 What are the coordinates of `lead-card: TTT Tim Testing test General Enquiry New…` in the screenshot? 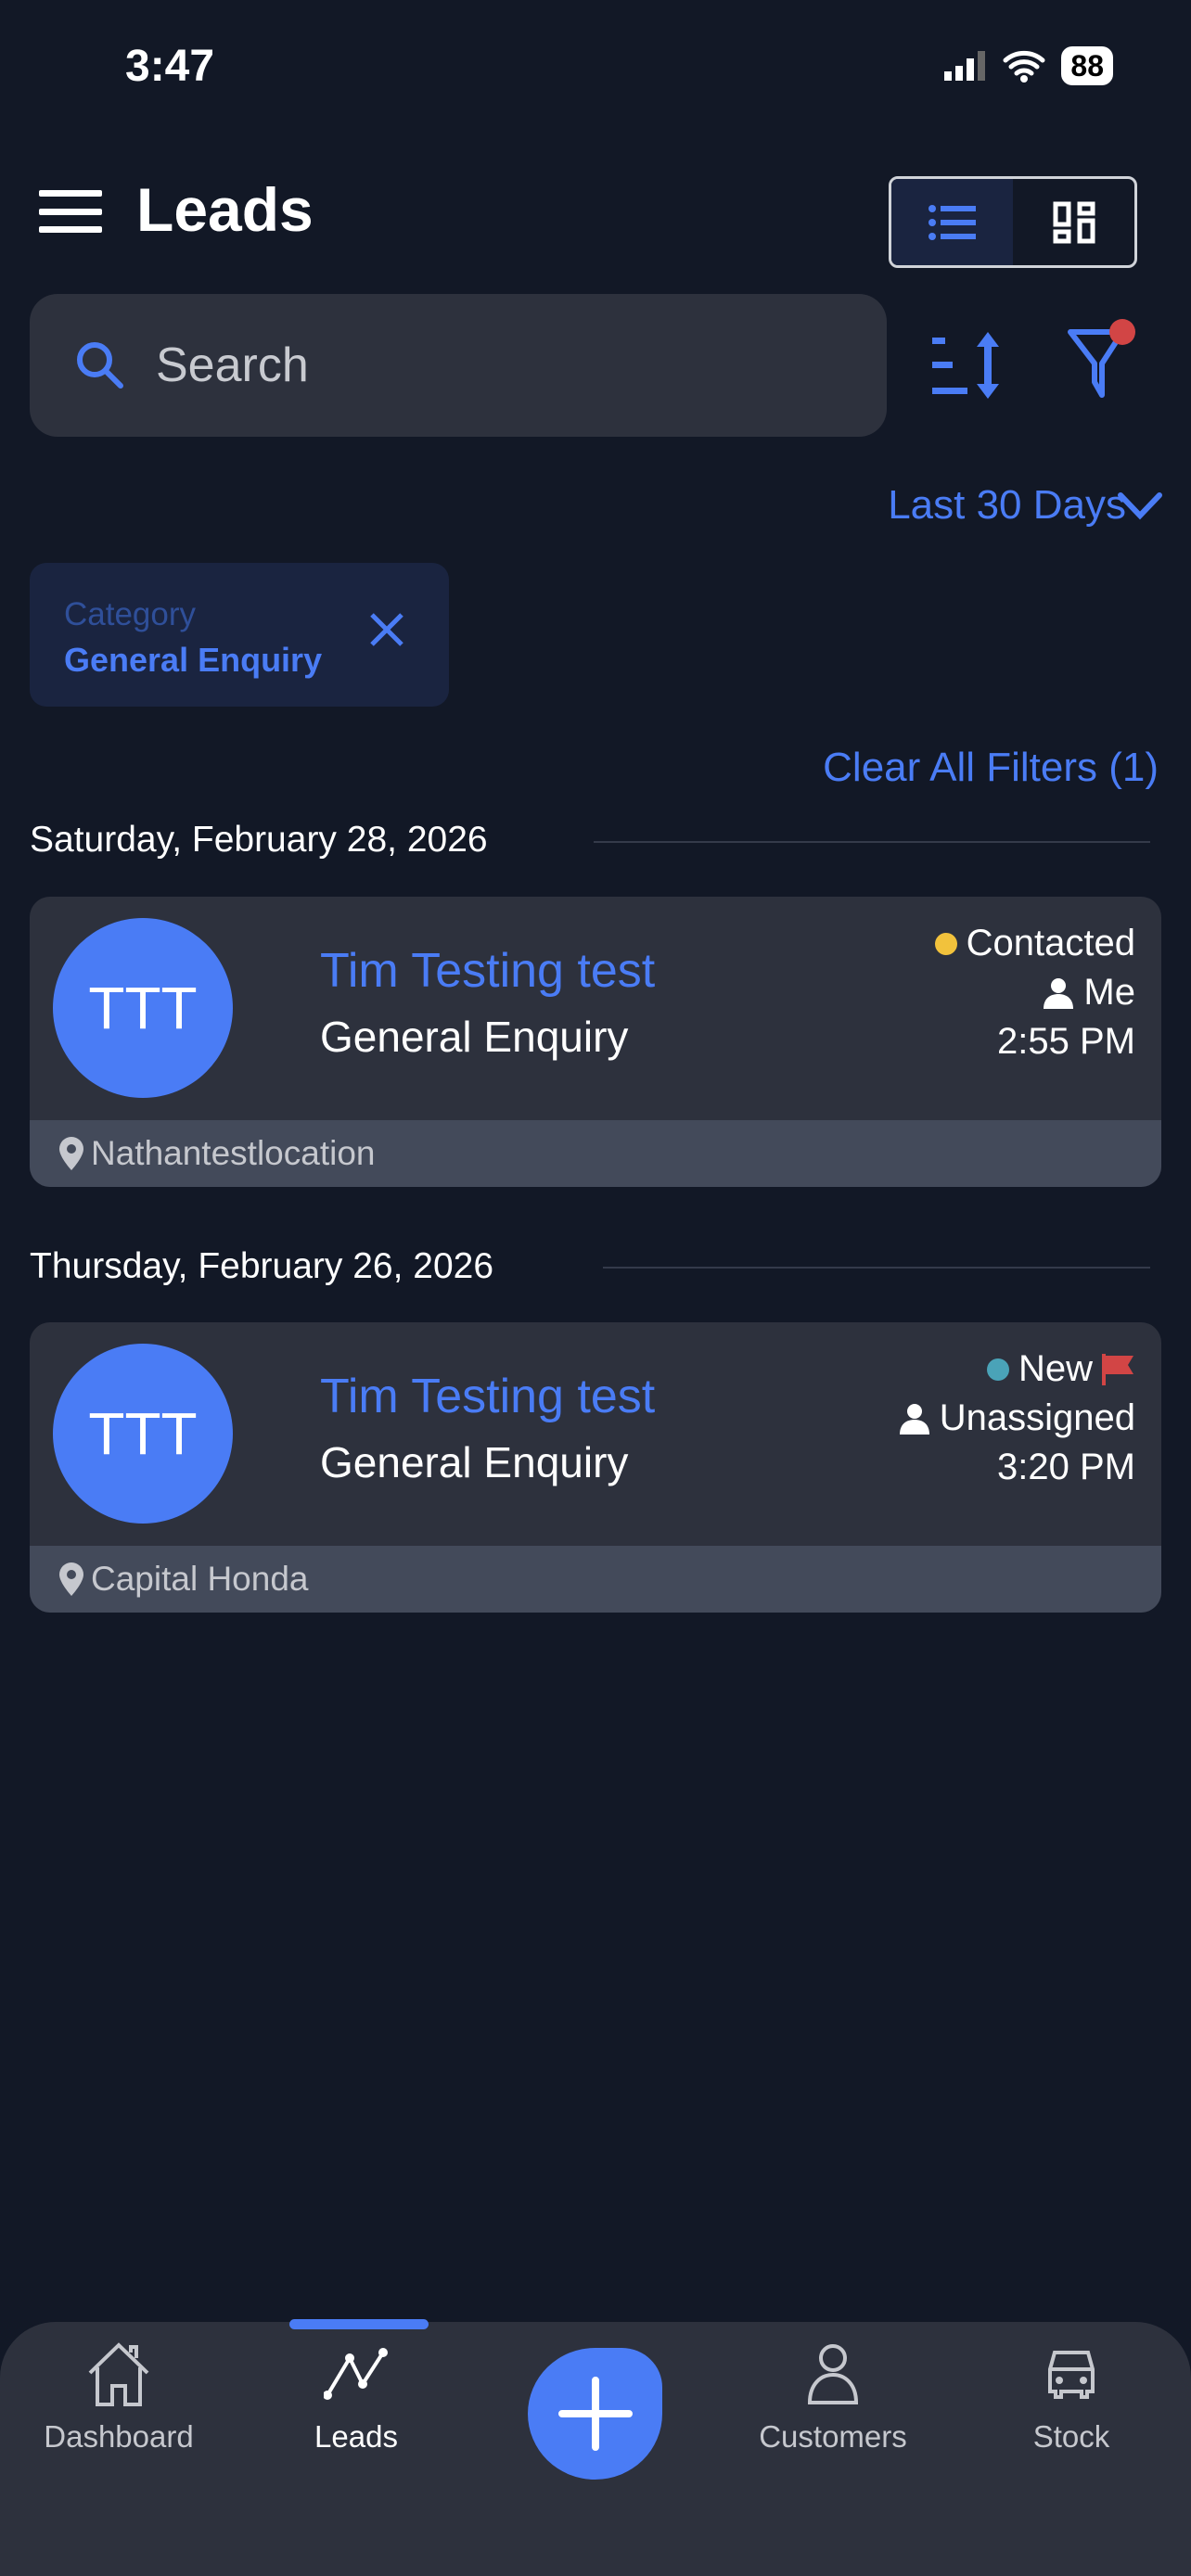 It's located at (595, 1467).